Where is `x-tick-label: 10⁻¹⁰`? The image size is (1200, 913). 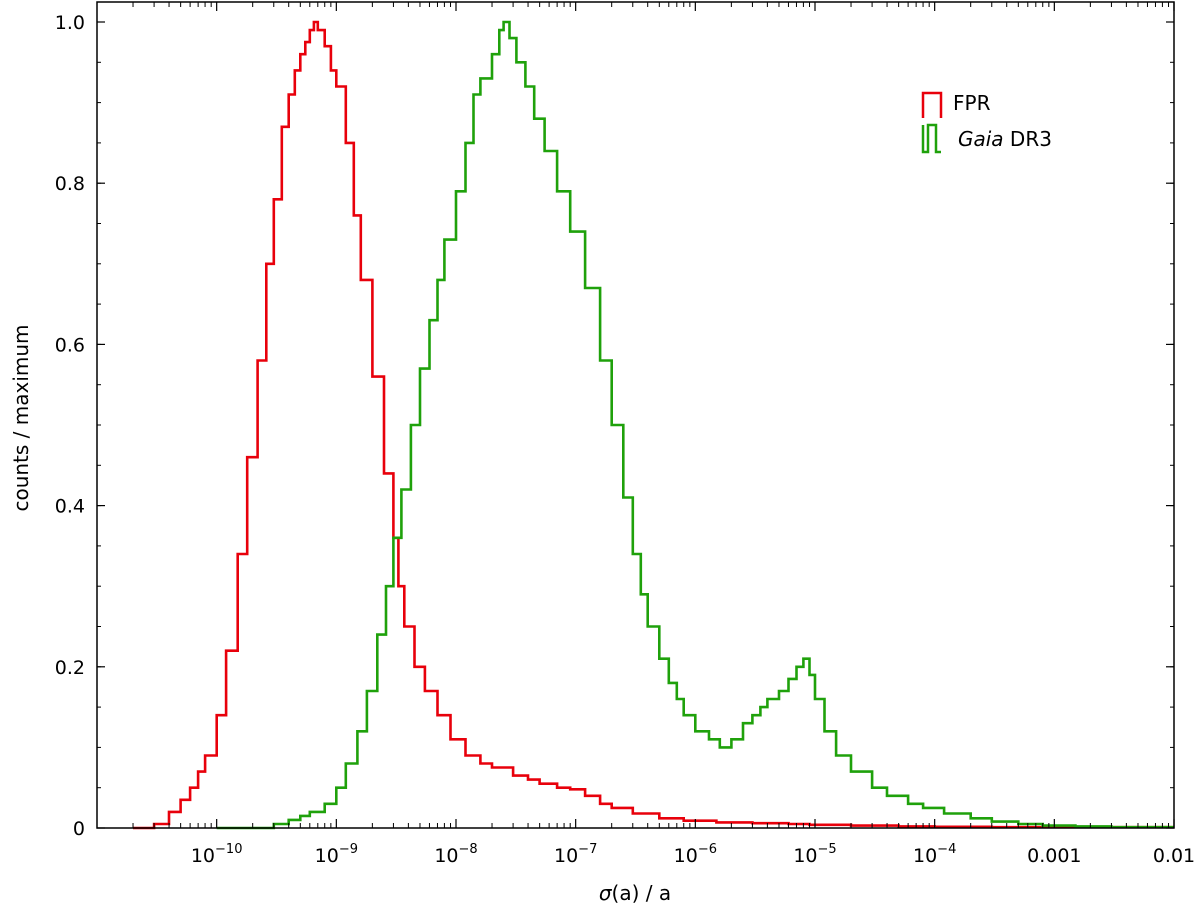
x-tick-label: 10⁻¹⁰ is located at coordinates (217, 854).